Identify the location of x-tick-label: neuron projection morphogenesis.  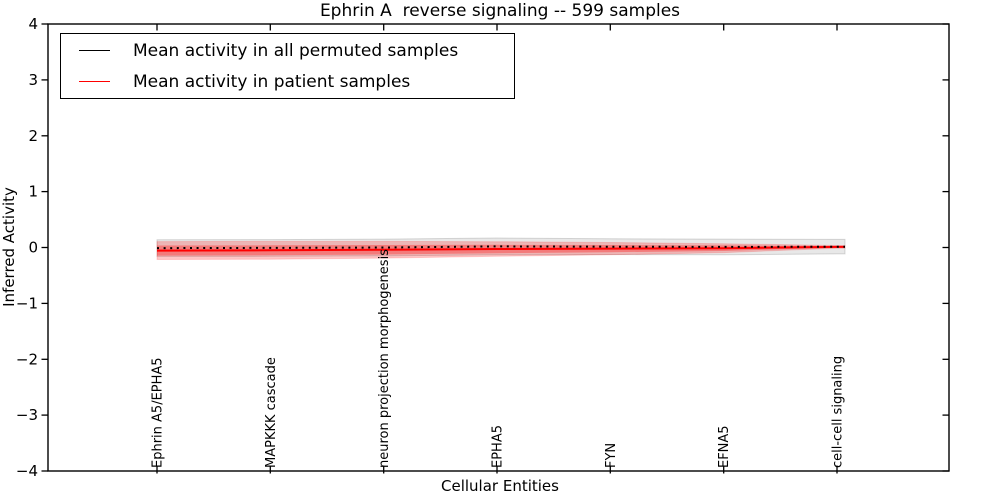
(384, 358).